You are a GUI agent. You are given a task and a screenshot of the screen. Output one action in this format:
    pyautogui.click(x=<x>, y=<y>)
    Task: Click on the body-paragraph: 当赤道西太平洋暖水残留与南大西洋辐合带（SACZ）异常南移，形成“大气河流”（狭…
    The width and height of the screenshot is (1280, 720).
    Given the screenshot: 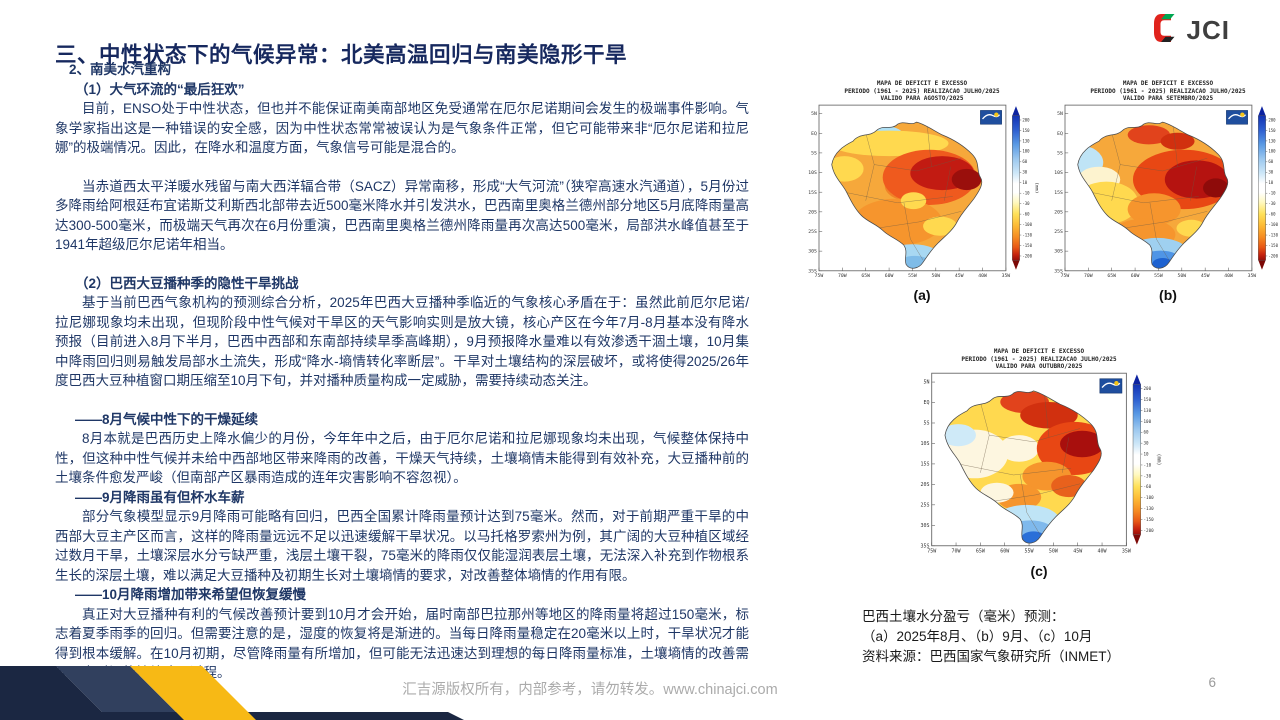 What is the action you would take?
    pyautogui.click(x=402, y=215)
    